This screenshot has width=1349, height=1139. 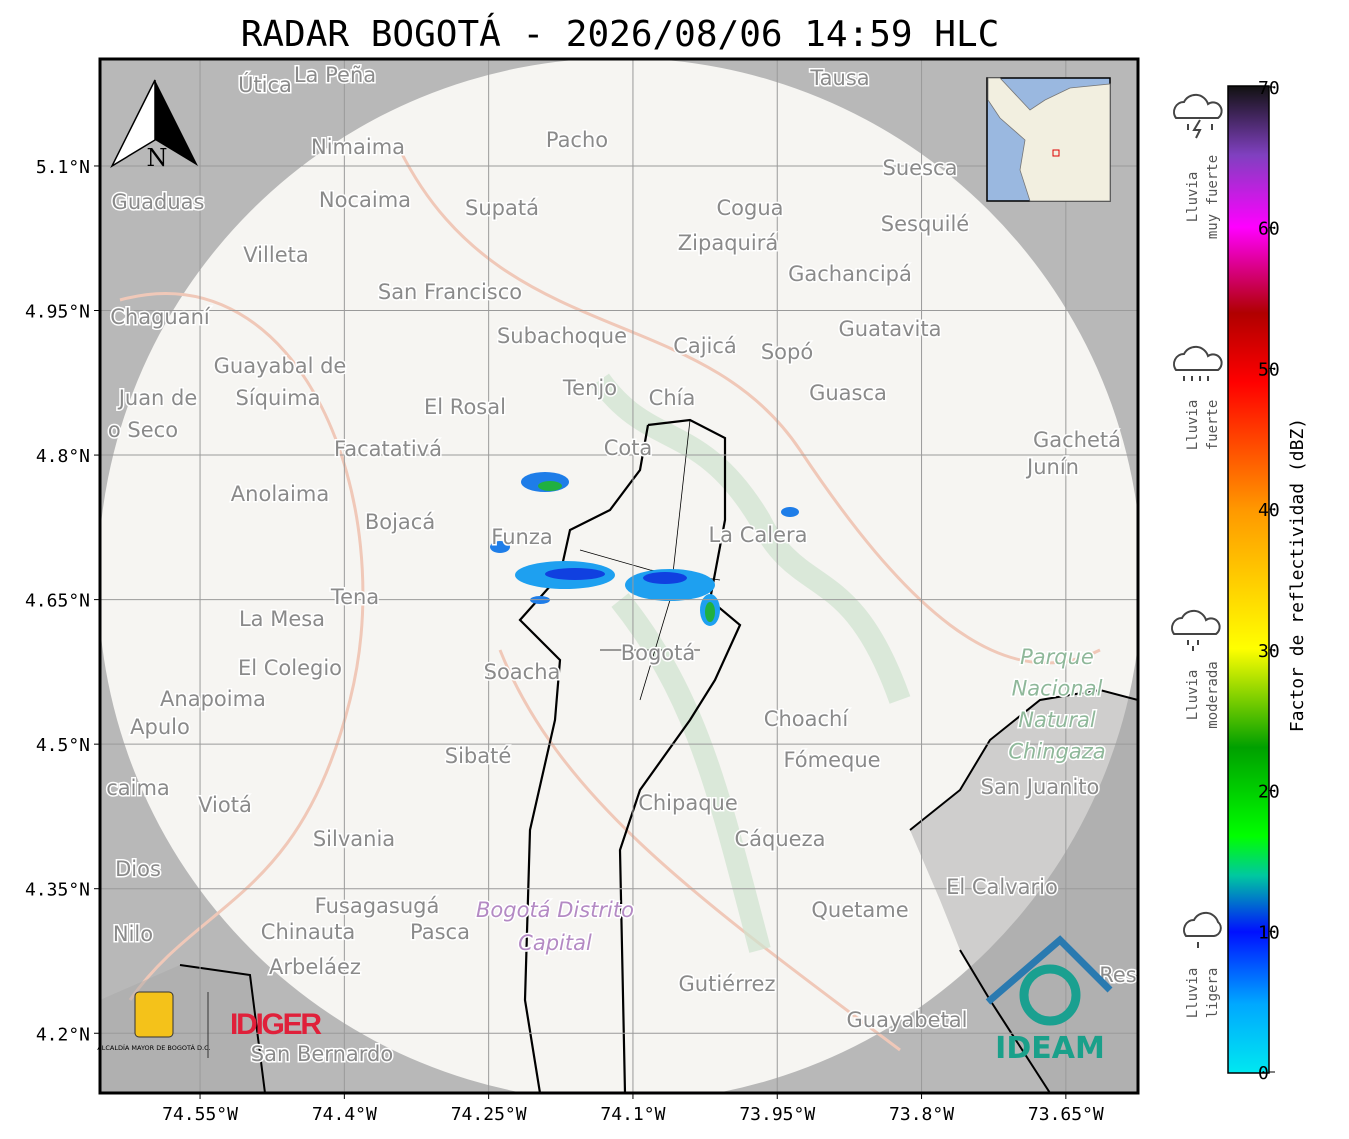 I want to click on district-label: Capital, so click(x=555, y=943).